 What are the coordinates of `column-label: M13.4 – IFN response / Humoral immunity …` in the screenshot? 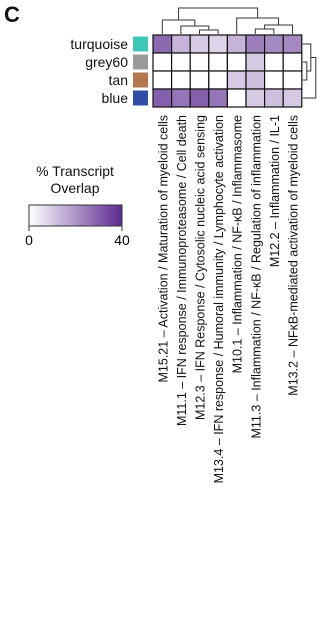 It's located at (219, 299).